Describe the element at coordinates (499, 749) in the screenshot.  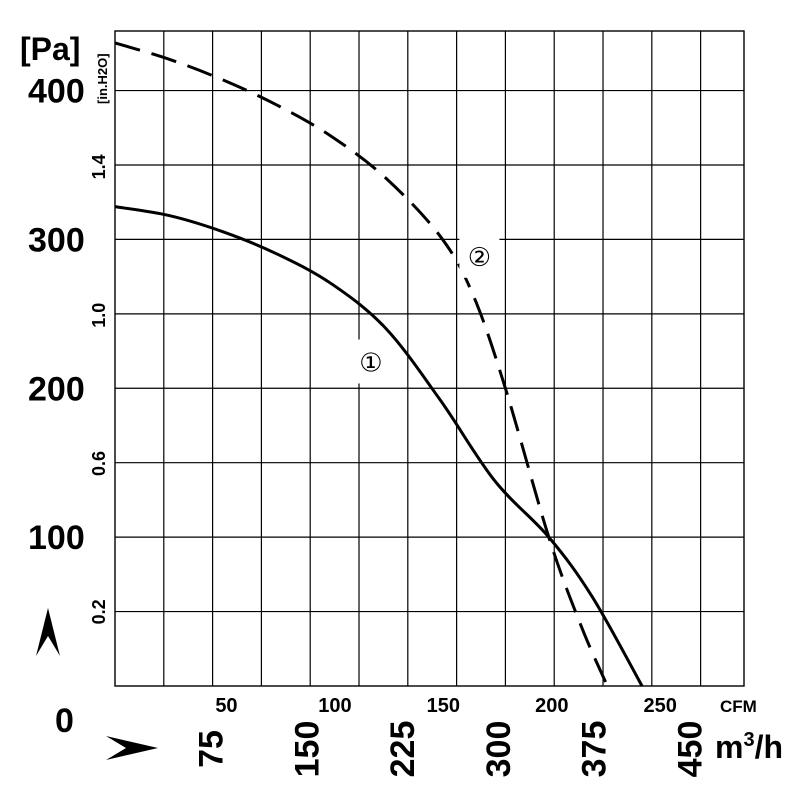
I see `m3h-tick-label: 300` at that location.